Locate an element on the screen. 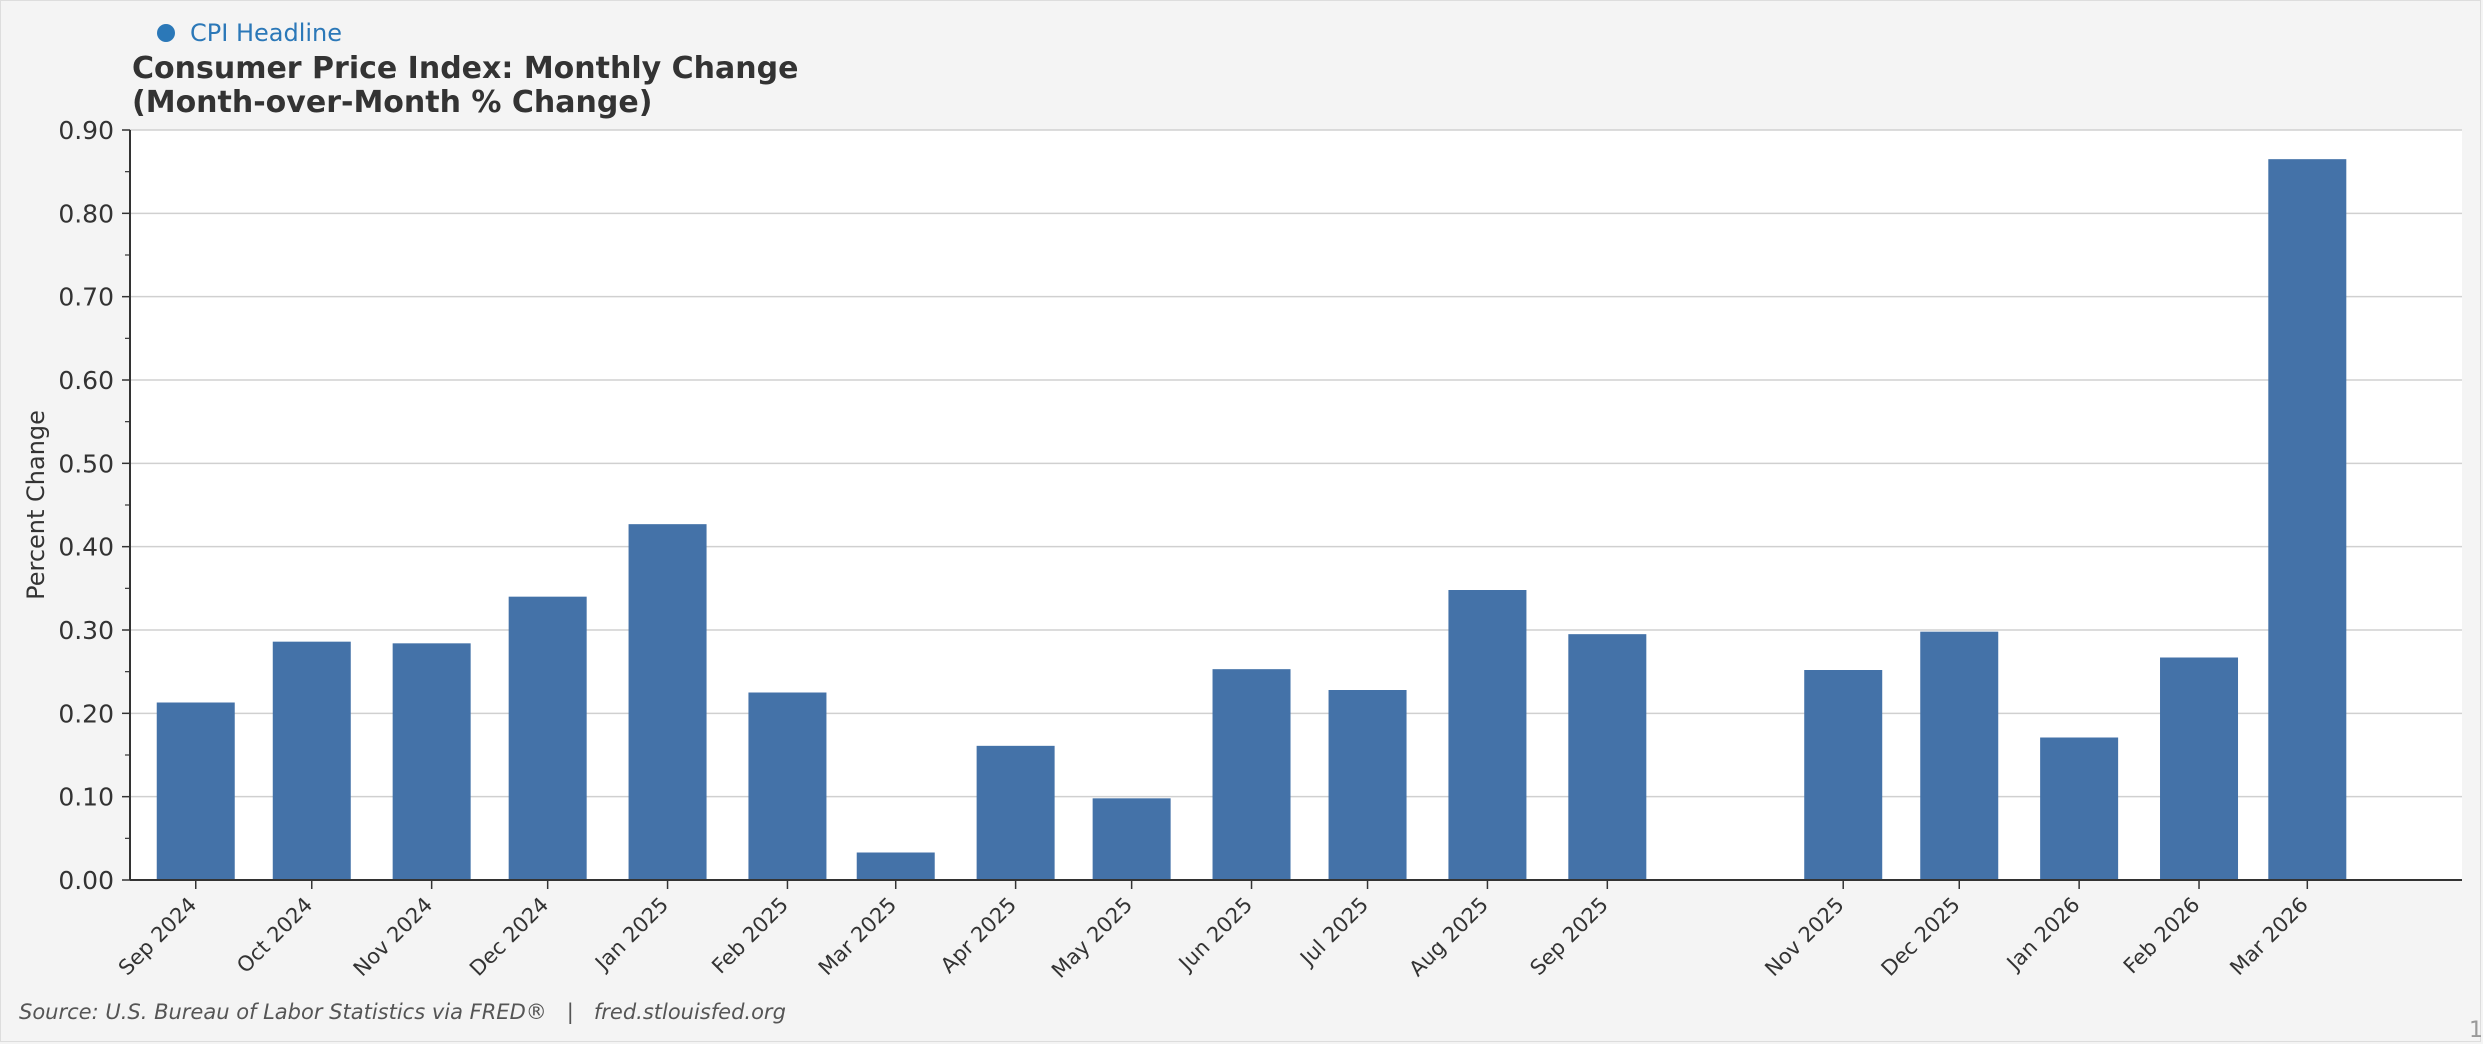 This screenshot has width=2483, height=1044. chart-title: Consumer Price Index: Monthly Change is located at coordinates (465, 68).